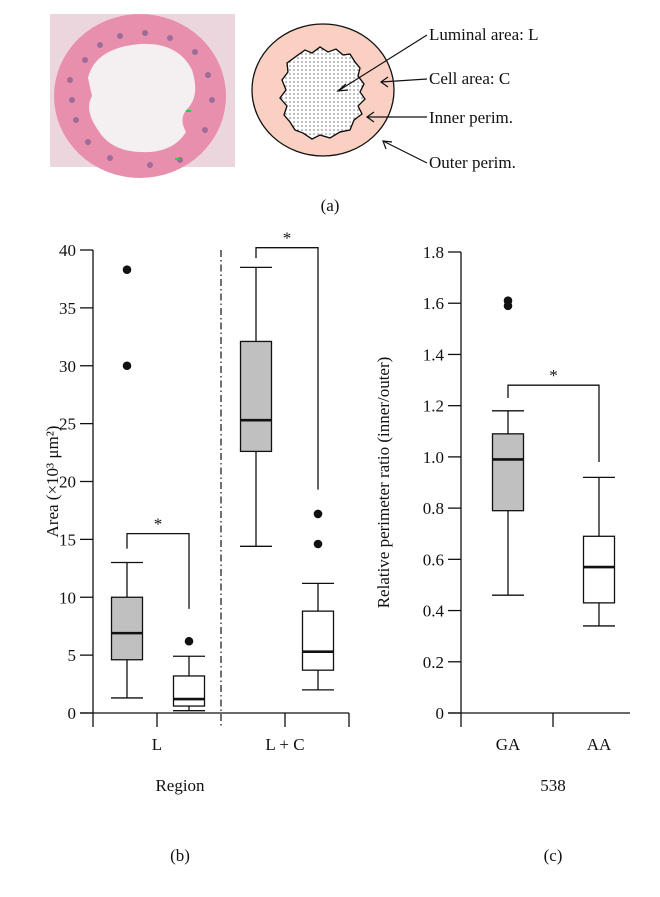 This screenshot has height=897, width=660. I want to click on x-tick-label: L, so click(157, 744).